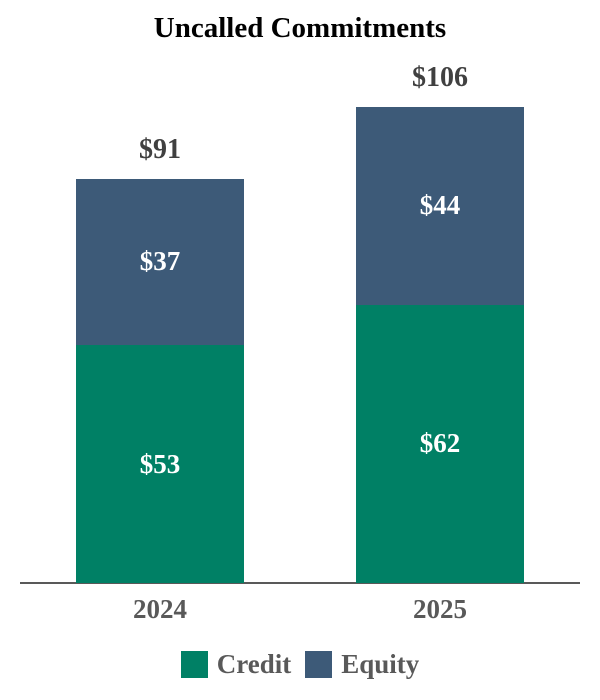 The image size is (600, 700). I want to click on x-axis-label-2025: 2025, so click(440, 609).